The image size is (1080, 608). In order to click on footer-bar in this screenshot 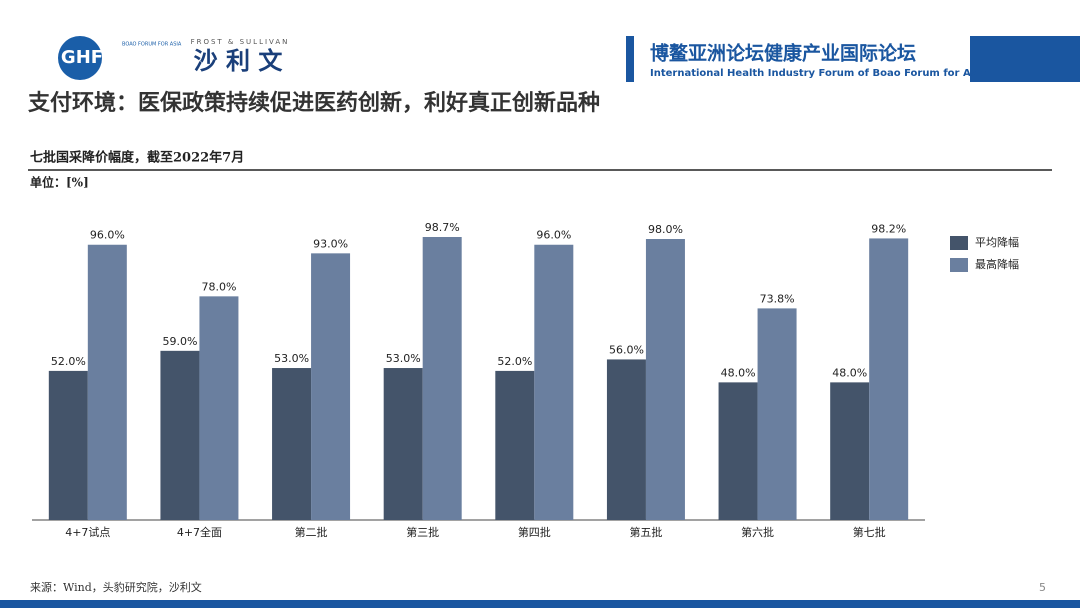, I will do `click(540, 604)`.